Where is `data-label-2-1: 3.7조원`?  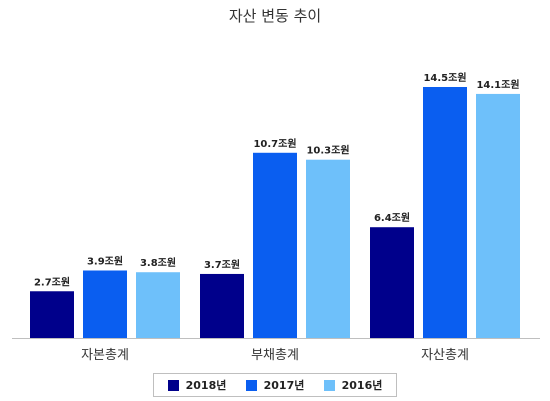
data-label-2-1: 3.7조원 is located at coordinates (222, 264).